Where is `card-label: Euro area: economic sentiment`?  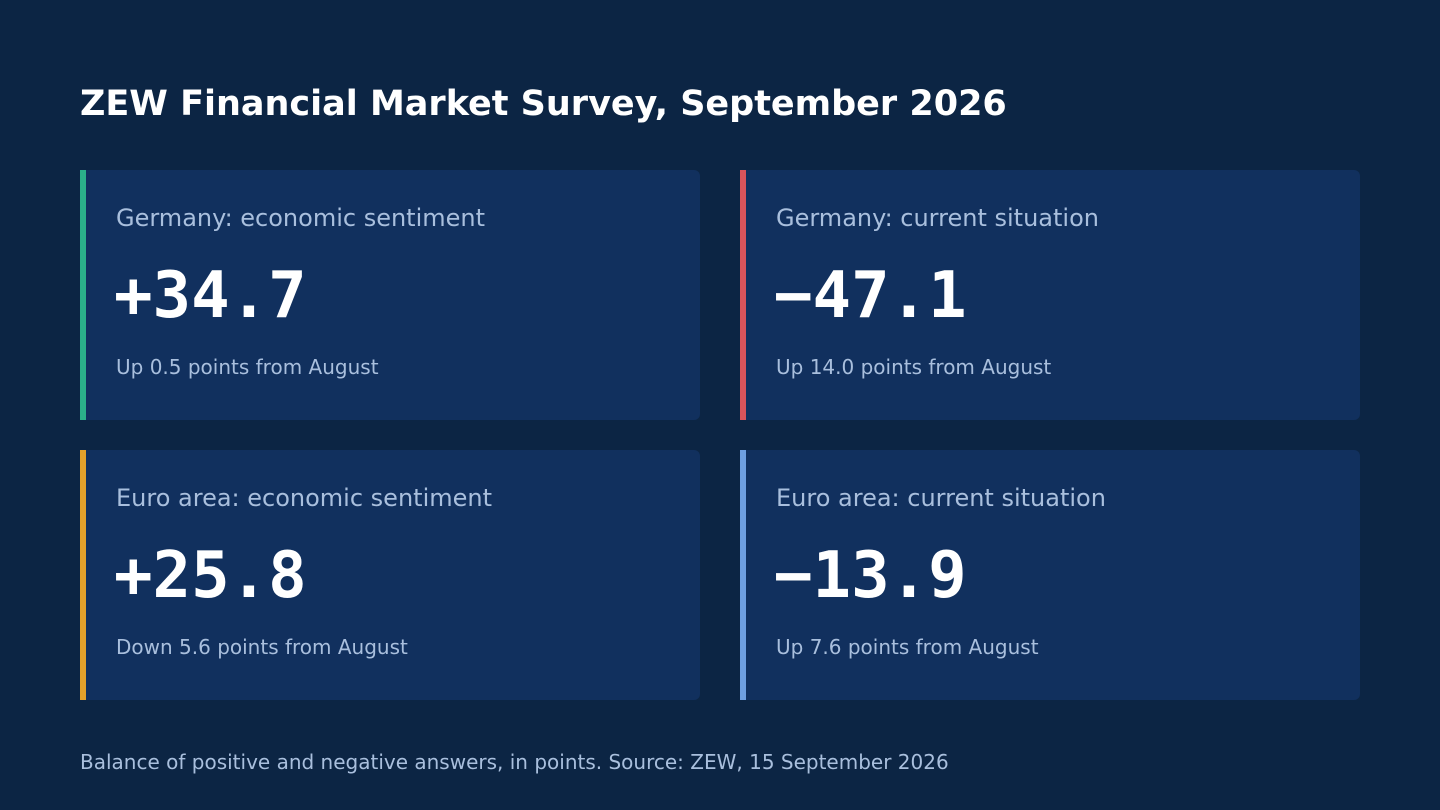 card-label: Euro area: economic sentiment is located at coordinates (304, 498).